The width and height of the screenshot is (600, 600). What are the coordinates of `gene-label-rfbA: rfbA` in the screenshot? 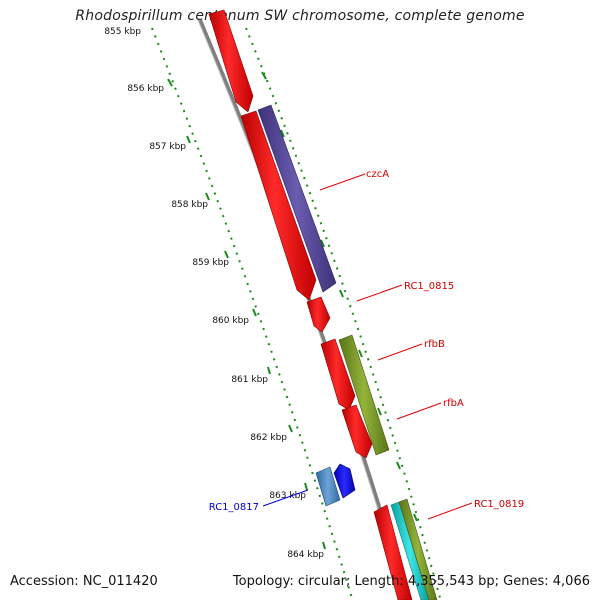 It's located at (453, 403).